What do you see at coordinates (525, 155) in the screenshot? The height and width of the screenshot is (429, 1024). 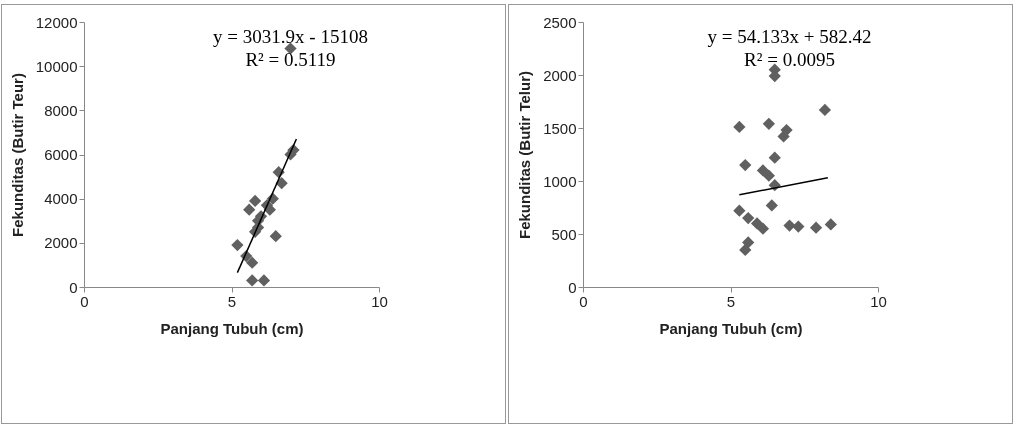 I see `y-axis-title: Fekunditas (Butir Telur)` at bounding box center [525, 155].